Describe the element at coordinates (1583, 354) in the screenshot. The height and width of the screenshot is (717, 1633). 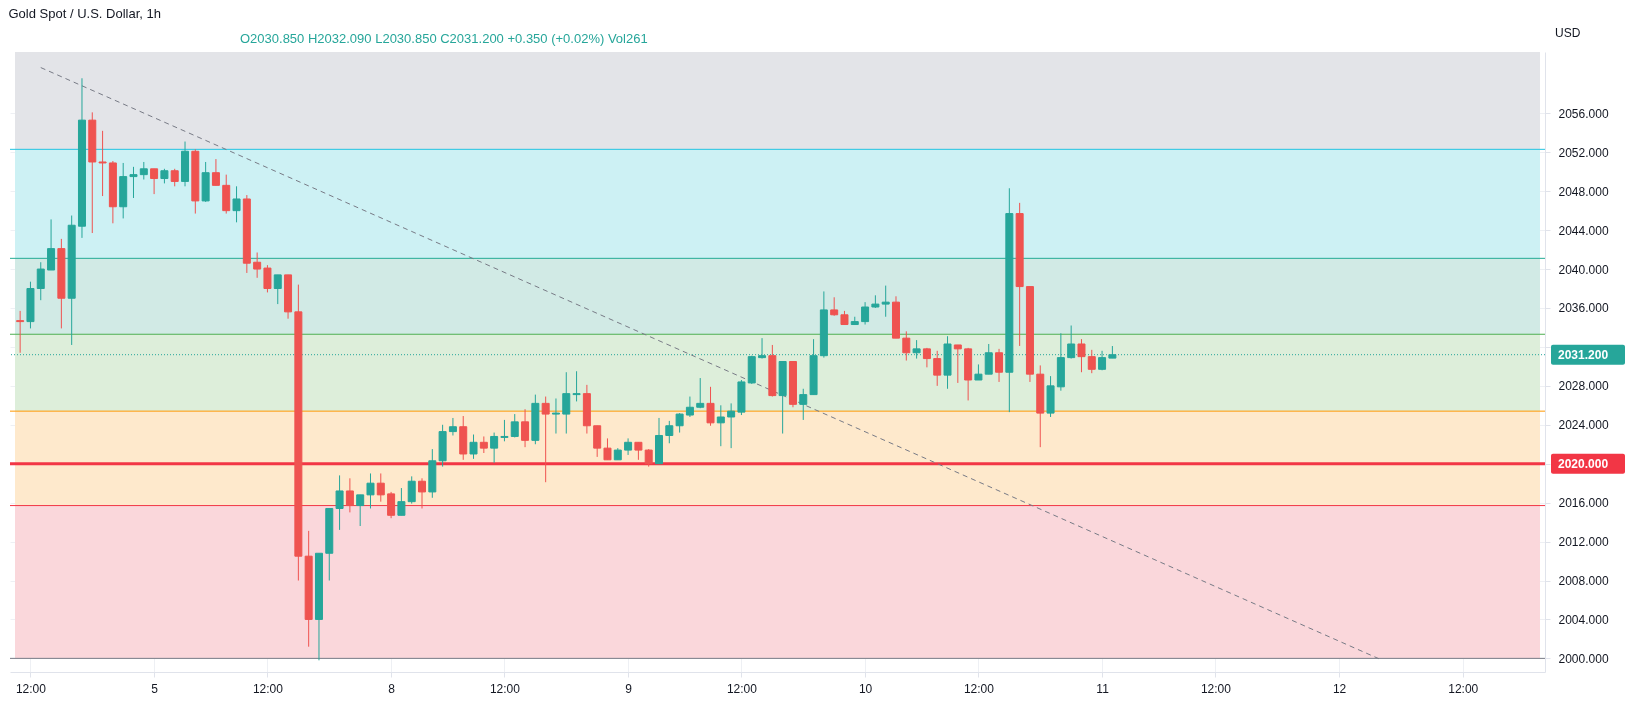
I see `ref-line-label: 2031.200` at that location.